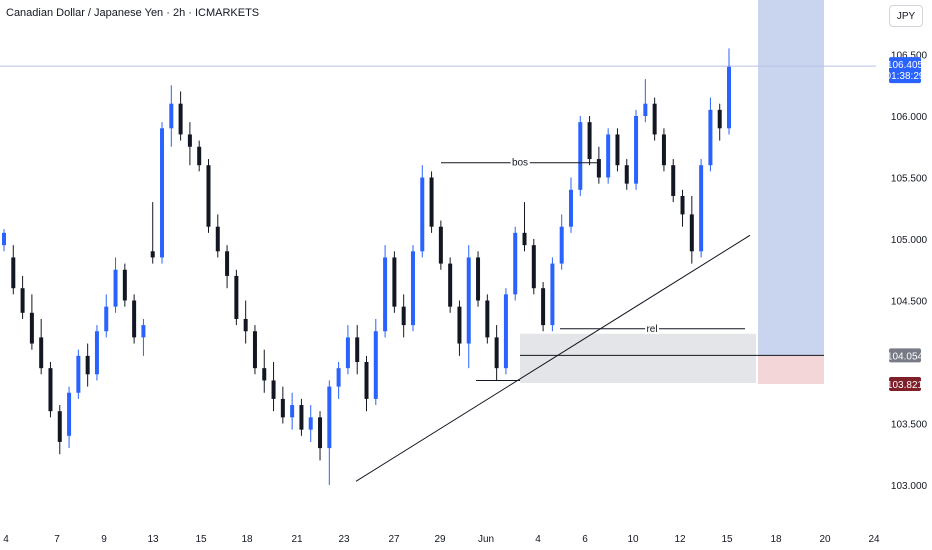  What do you see at coordinates (791, 178) in the screenshot?
I see `target-zone` at bounding box center [791, 178].